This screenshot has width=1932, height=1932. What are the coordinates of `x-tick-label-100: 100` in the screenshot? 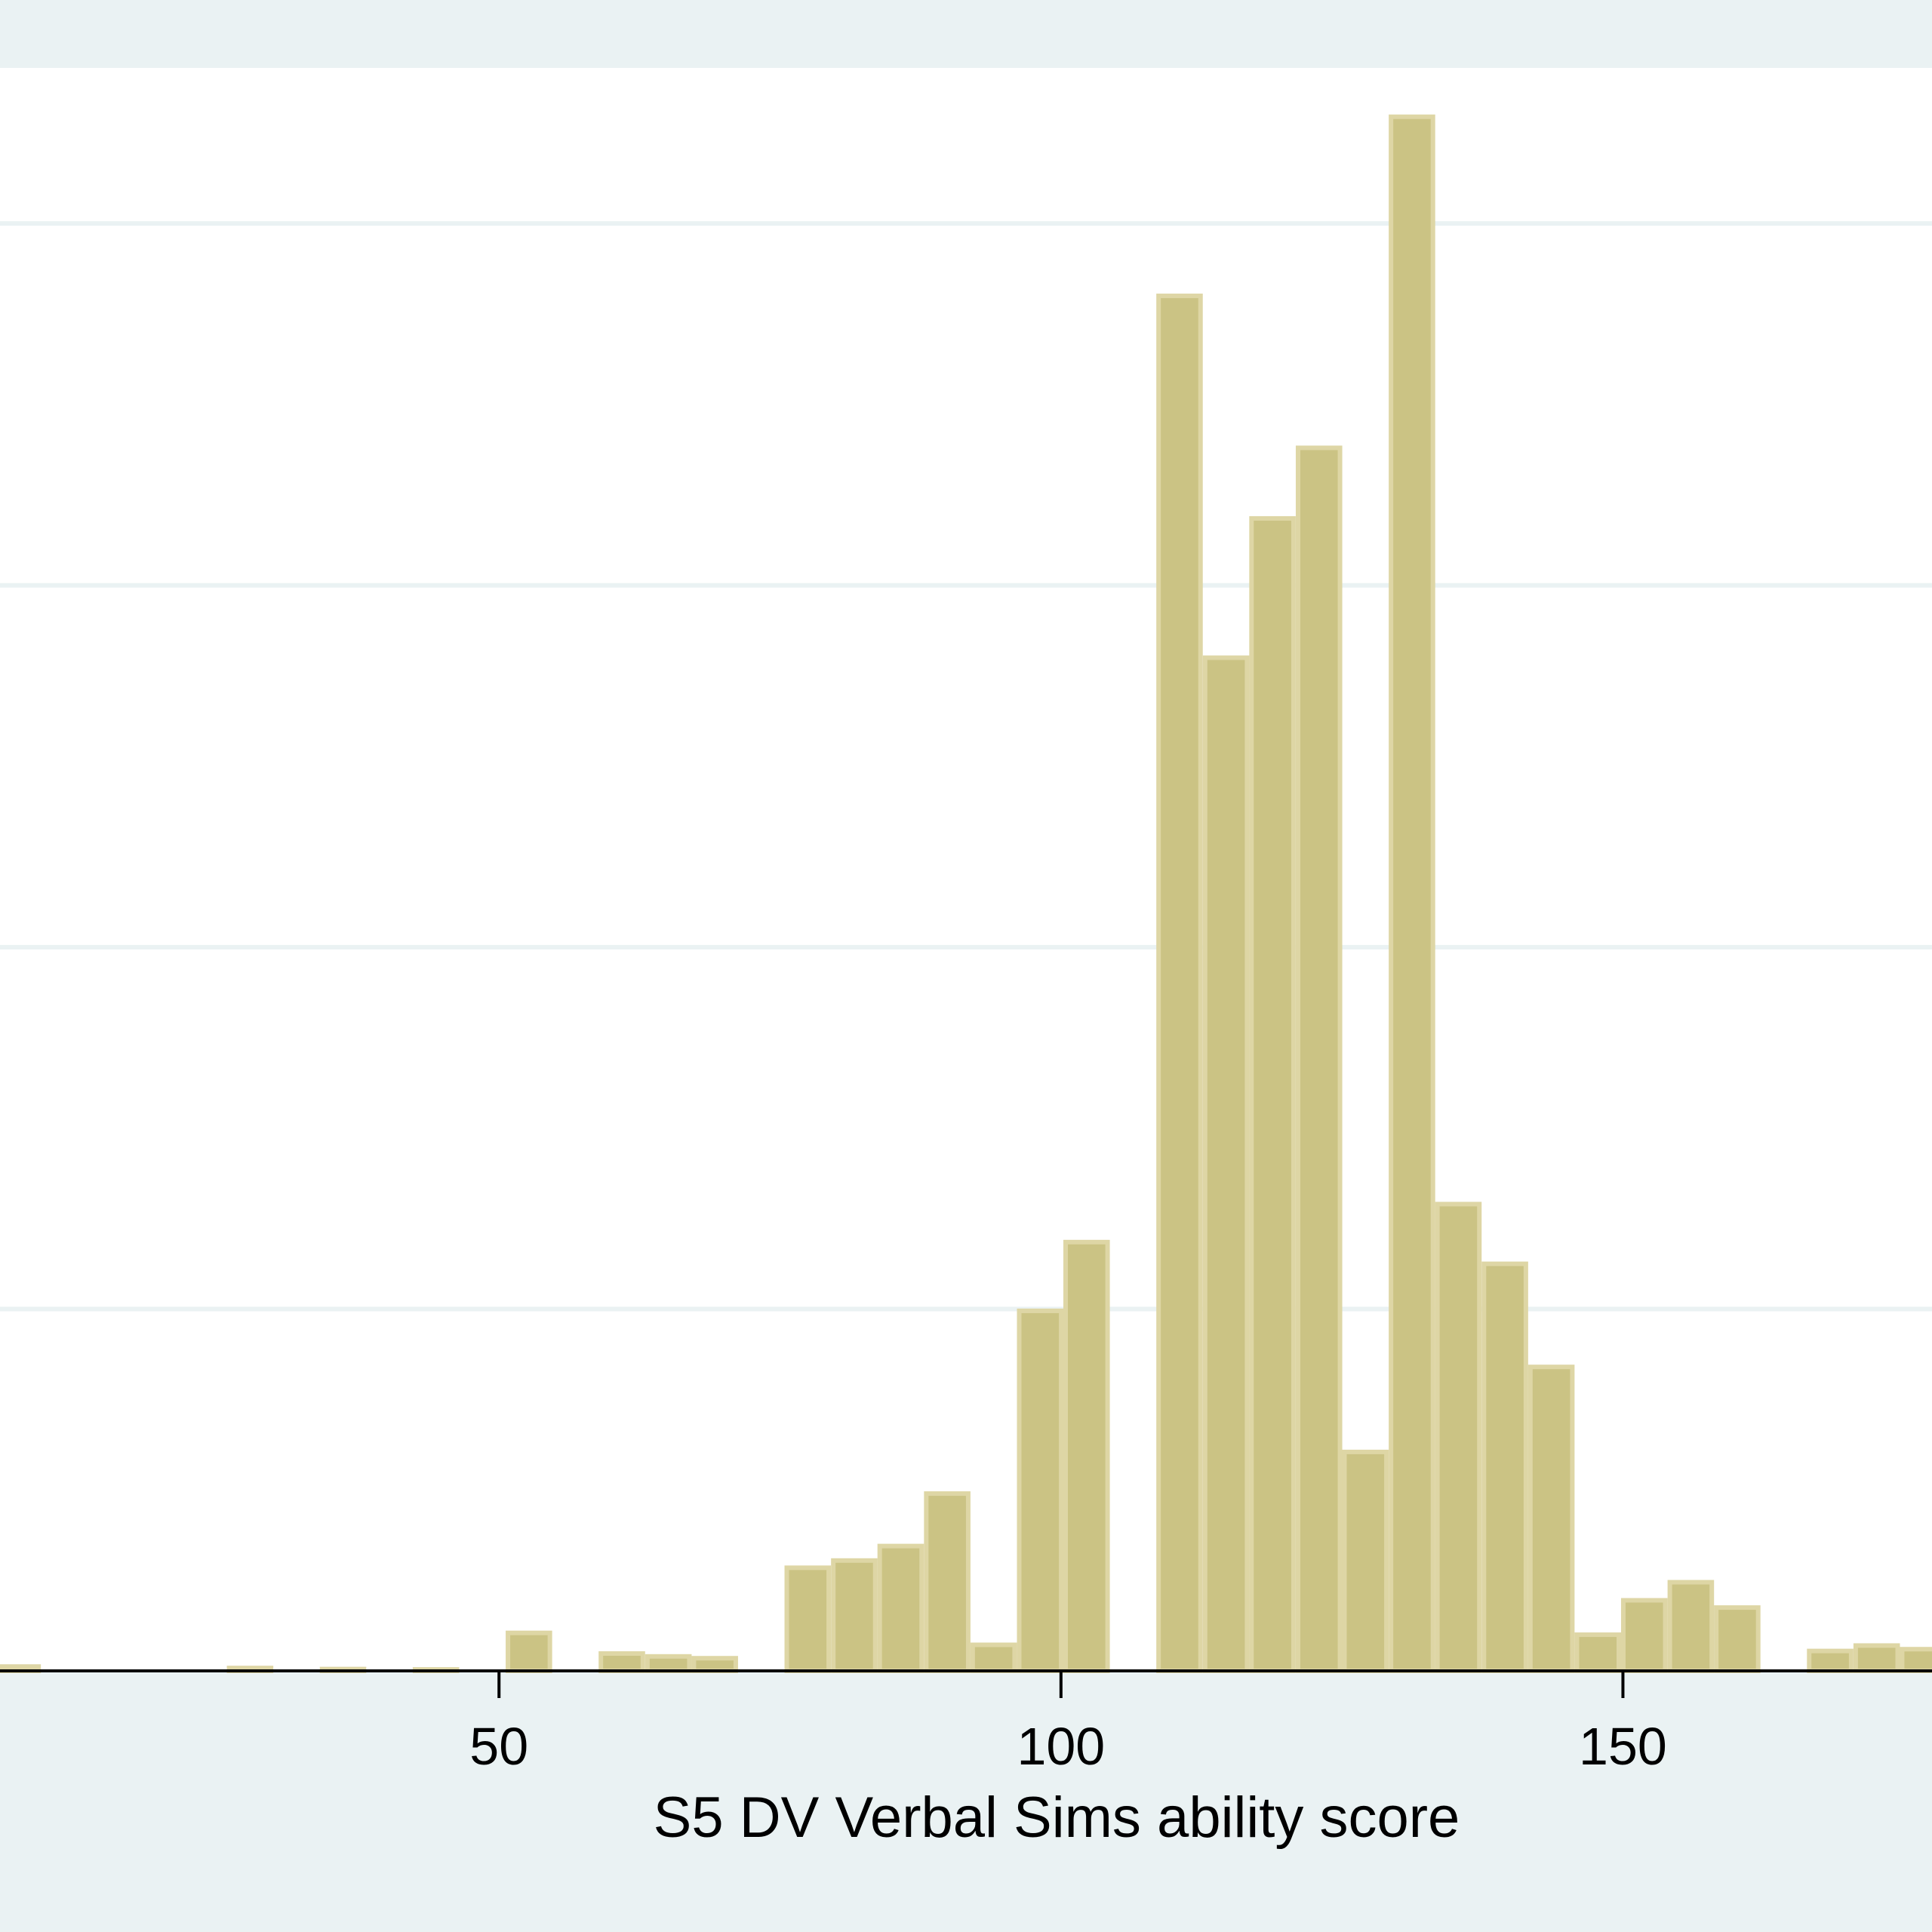 It's located at (1061, 1746).